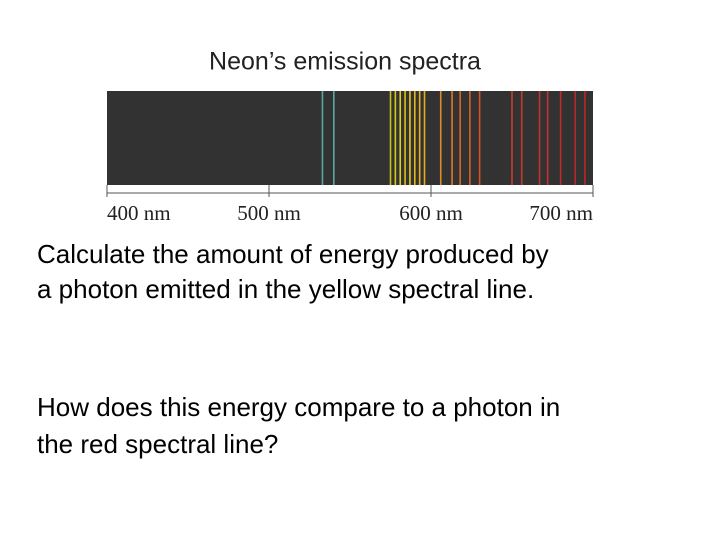  What do you see at coordinates (269, 213) in the screenshot?
I see `x-tick-label: 500 nm` at bounding box center [269, 213].